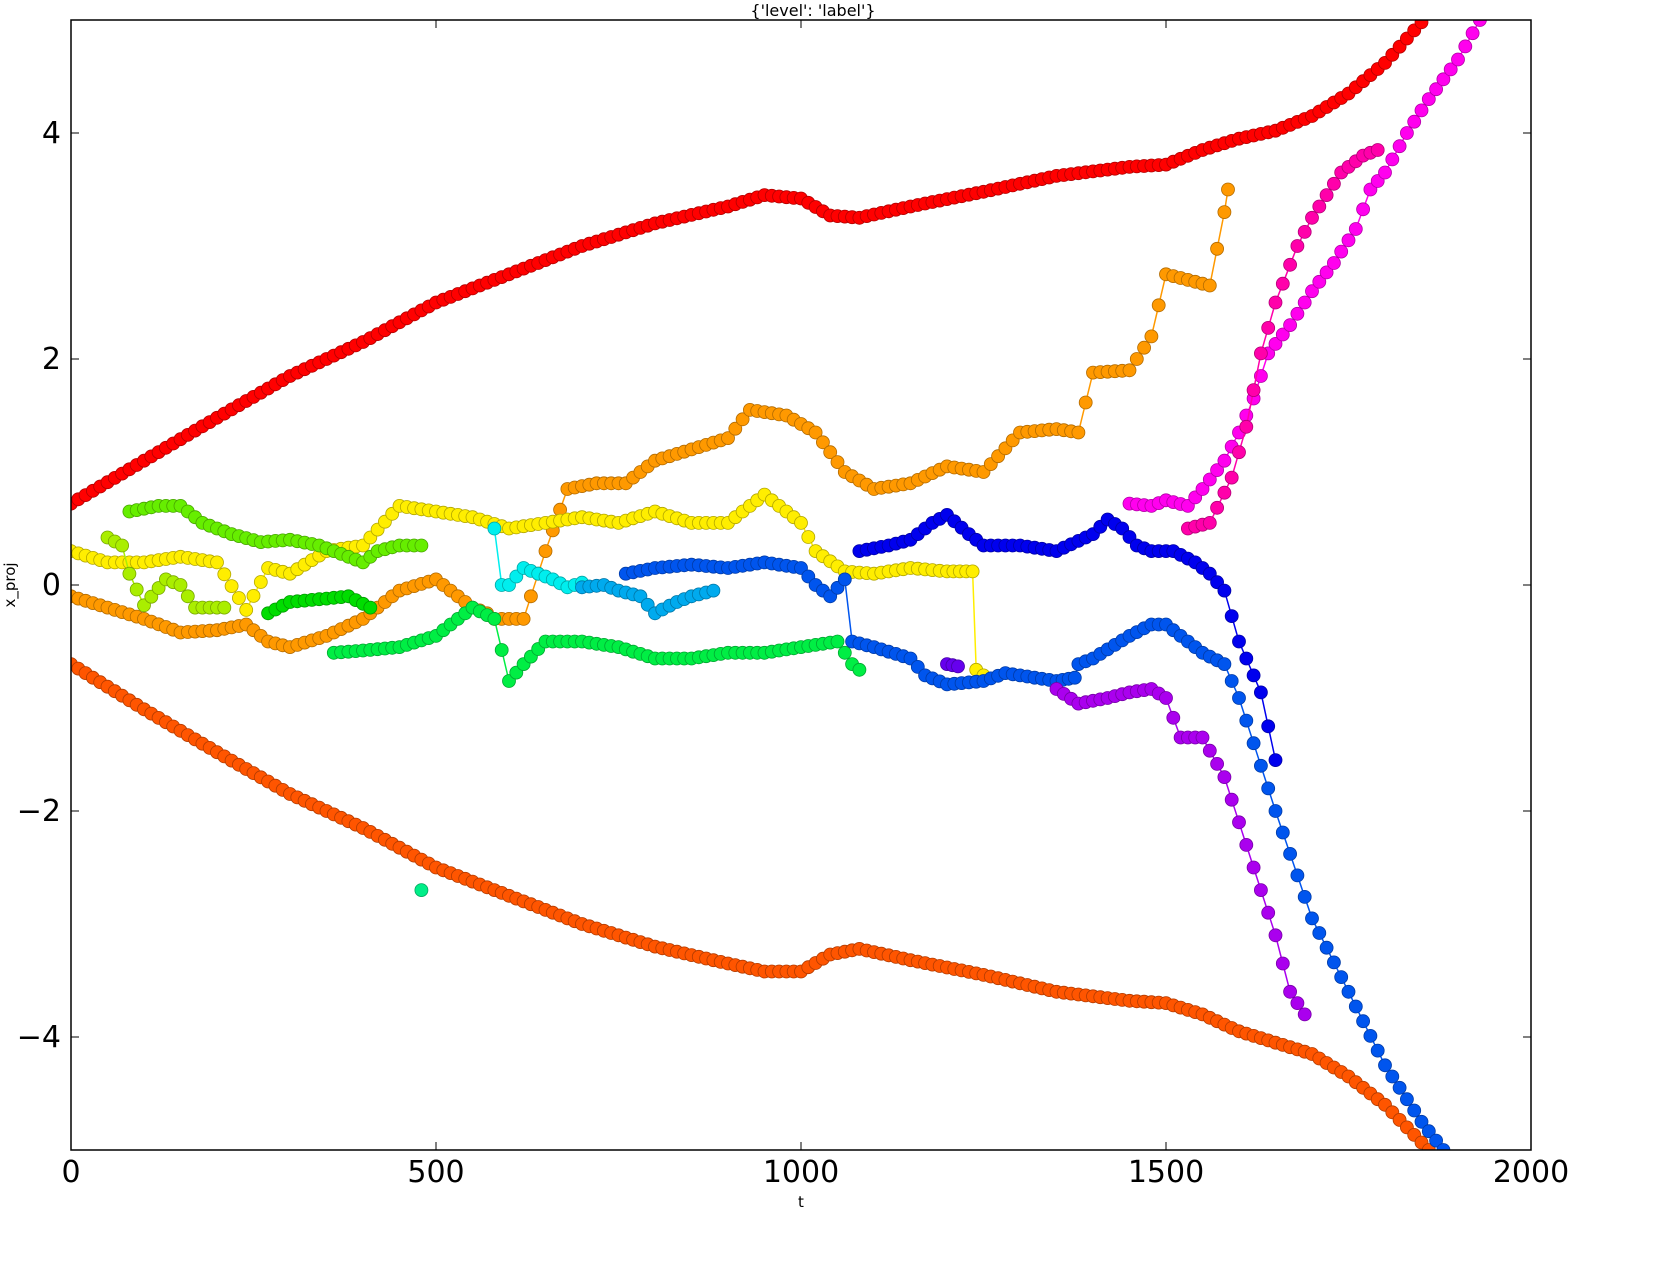  What do you see at coordinates (51, 585) in the screenshot?
I see `y-tick-label: 0` at bounding box center [51, 585].